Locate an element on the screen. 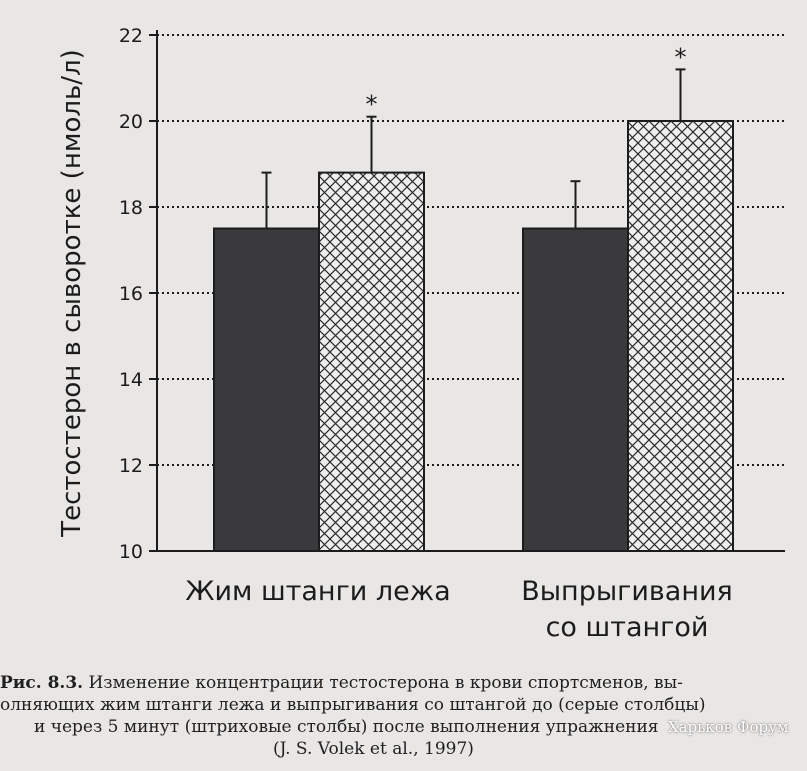 This screenshot has width=807, height=771. y-tick-label: 16 is located at coordinates (131, 294).